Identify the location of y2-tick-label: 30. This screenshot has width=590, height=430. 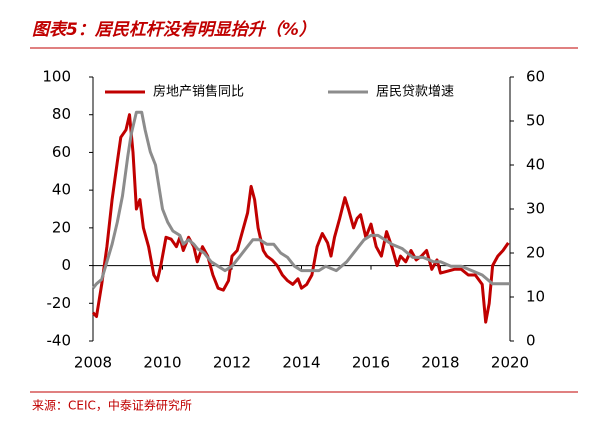
(535, 209).